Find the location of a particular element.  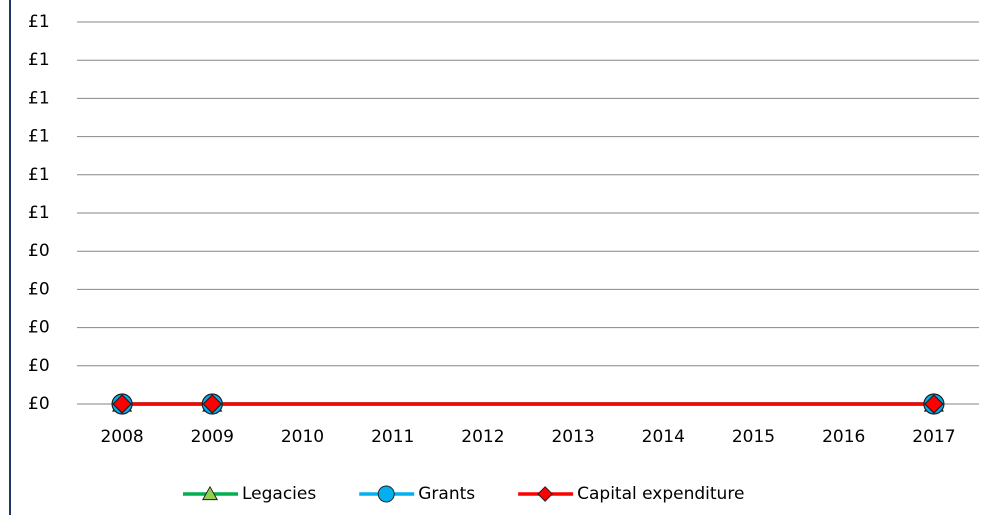

x-tick-label: 2014 is located at coordinates (663, 437).